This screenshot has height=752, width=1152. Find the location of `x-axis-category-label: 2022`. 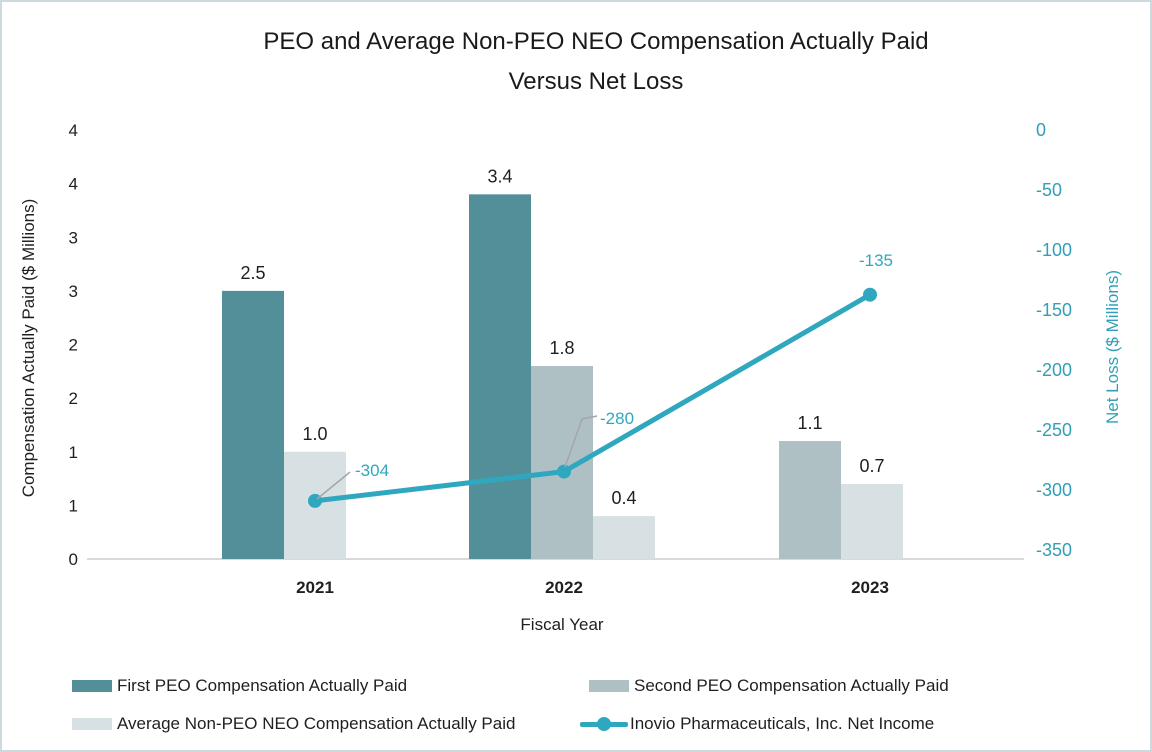

x-axis-category-label: 2022 is located at coordinates (564, 587).